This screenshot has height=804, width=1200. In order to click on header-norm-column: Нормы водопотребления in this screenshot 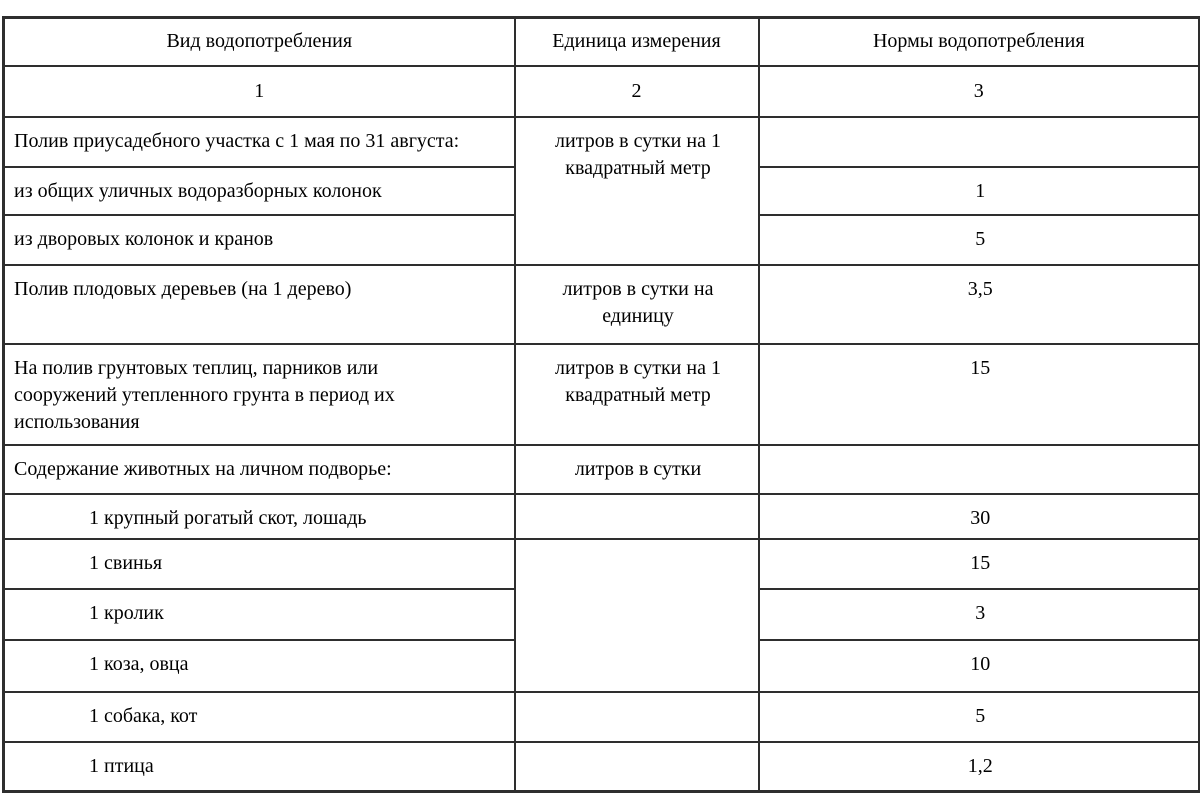, I will do `click(978, 41)`.